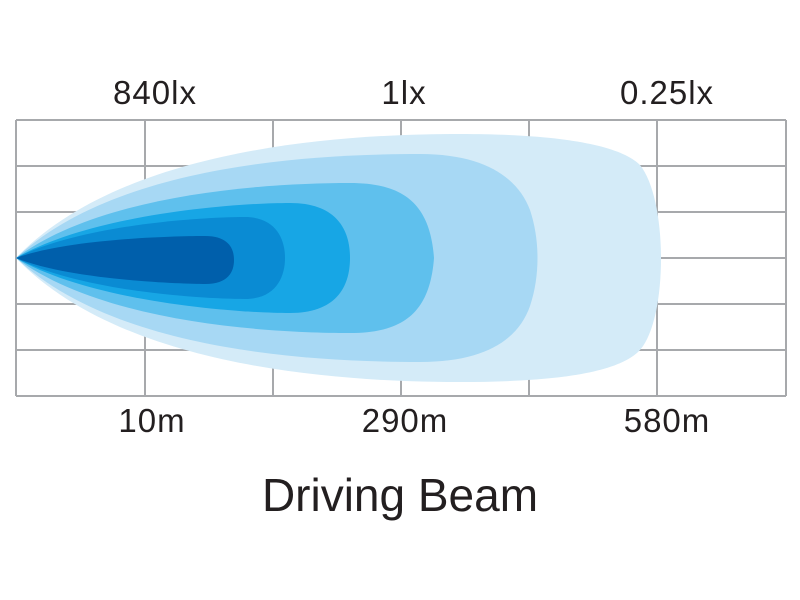 The image size is (800, 600). Describe the element at coordinates (152, 420) in the screenshot. I see `distance-label-1: 10m` at that location.